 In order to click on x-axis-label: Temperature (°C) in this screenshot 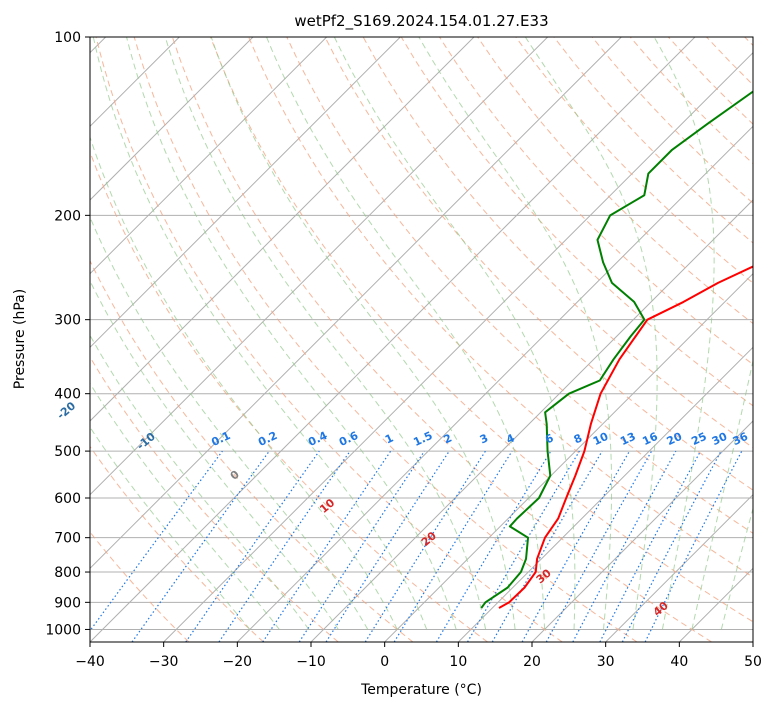, I will do `click(421, 690)`.